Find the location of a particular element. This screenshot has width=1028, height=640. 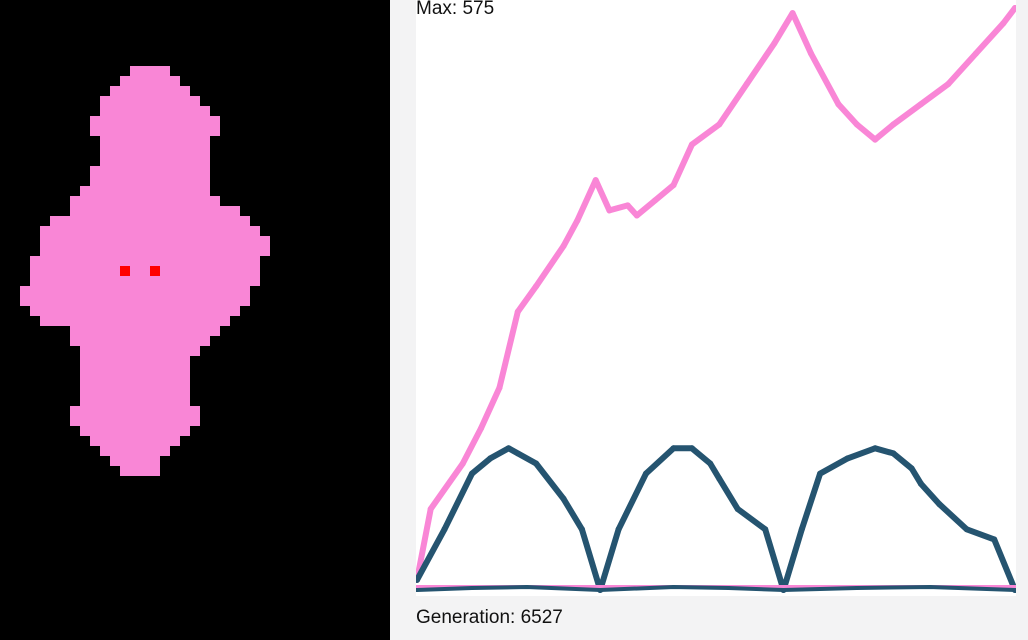

creature-eye-right is located at coordinates (155, 271).